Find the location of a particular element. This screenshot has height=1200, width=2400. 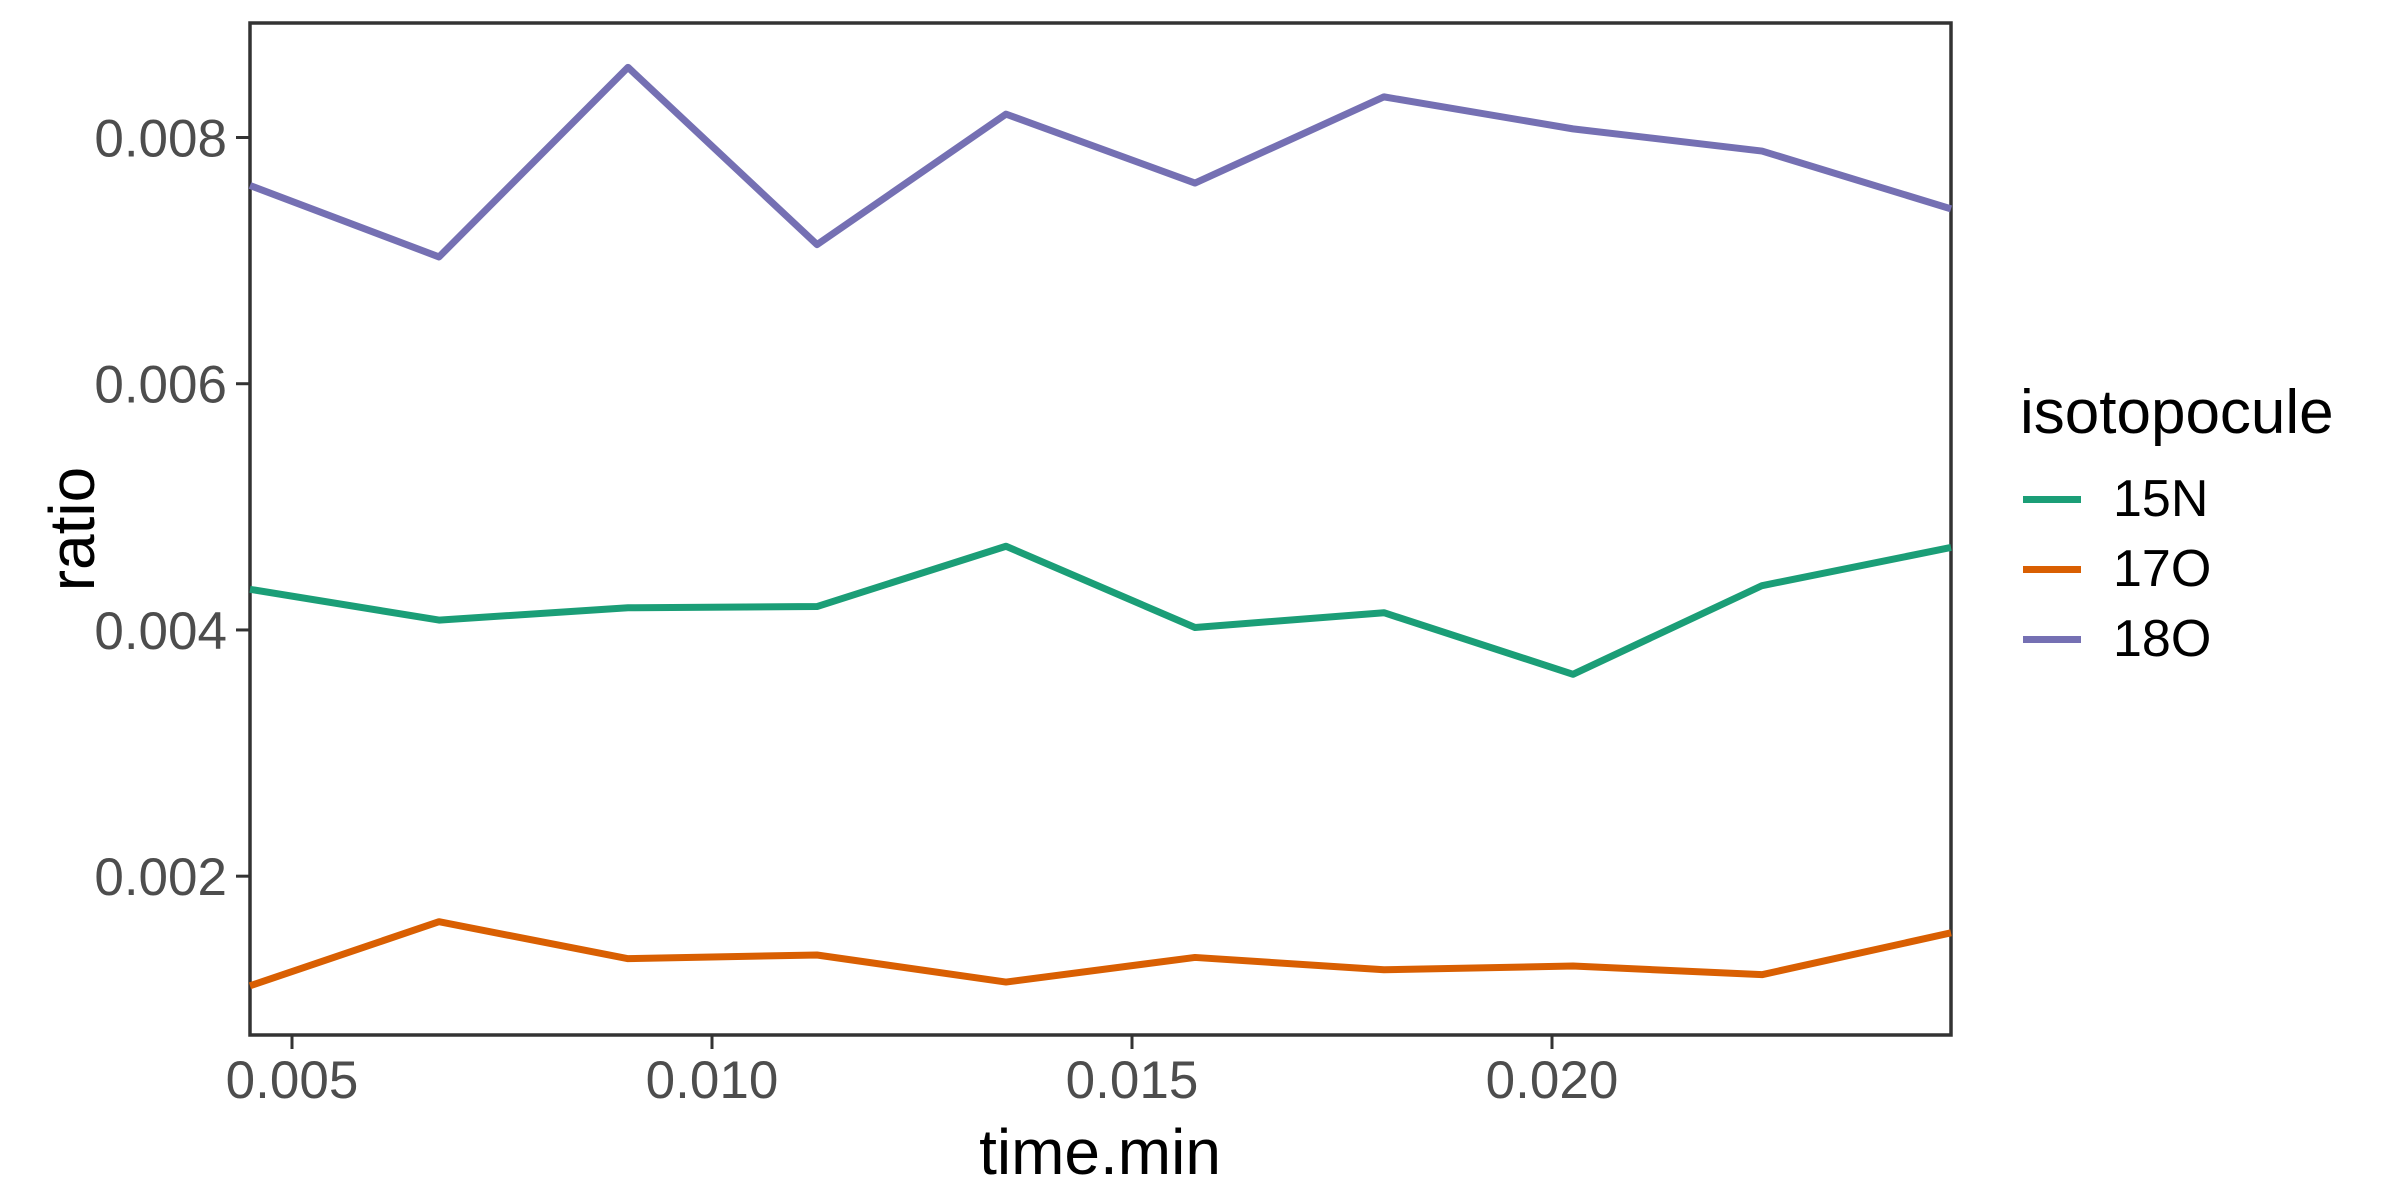

legend-item-label: 18O is located at coordinates (2162, 639).